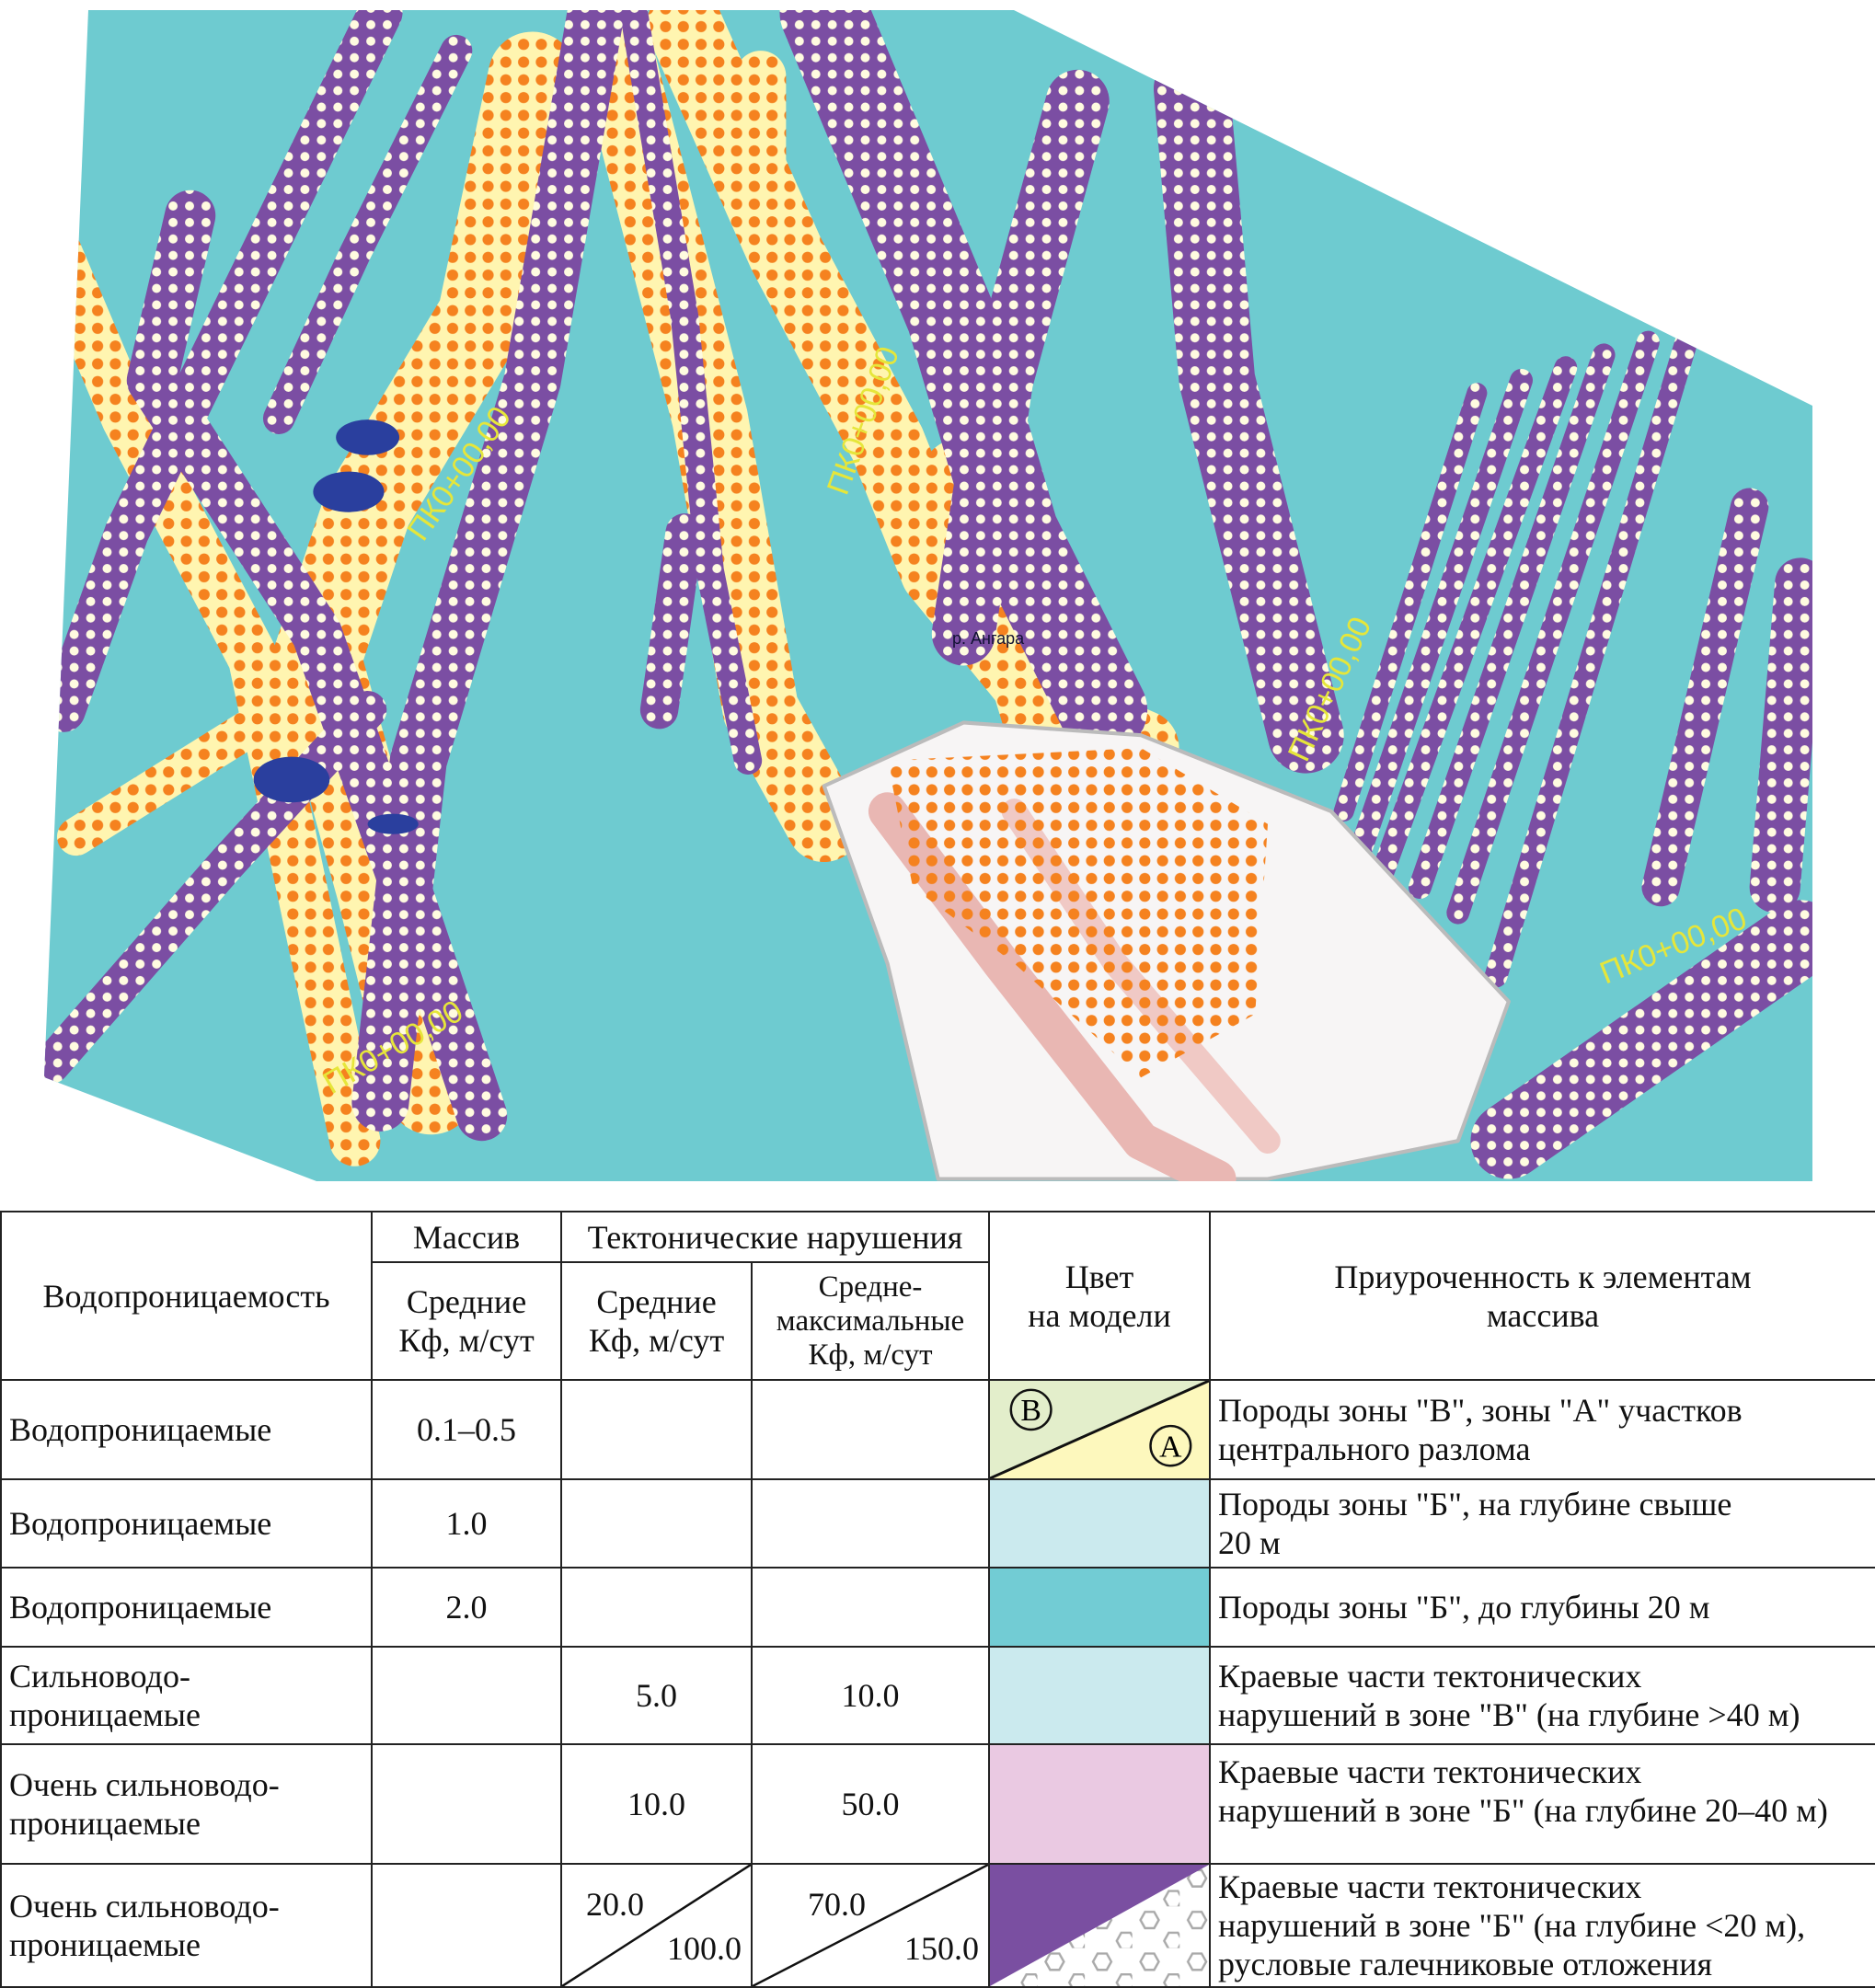 The height and width of the screenshot is (1988, 1875). What do you see at coordinates (1099, 1429) in the screenshot?
I see `color-swatch-b-a: B A` at bounding box center [1099, 1429].